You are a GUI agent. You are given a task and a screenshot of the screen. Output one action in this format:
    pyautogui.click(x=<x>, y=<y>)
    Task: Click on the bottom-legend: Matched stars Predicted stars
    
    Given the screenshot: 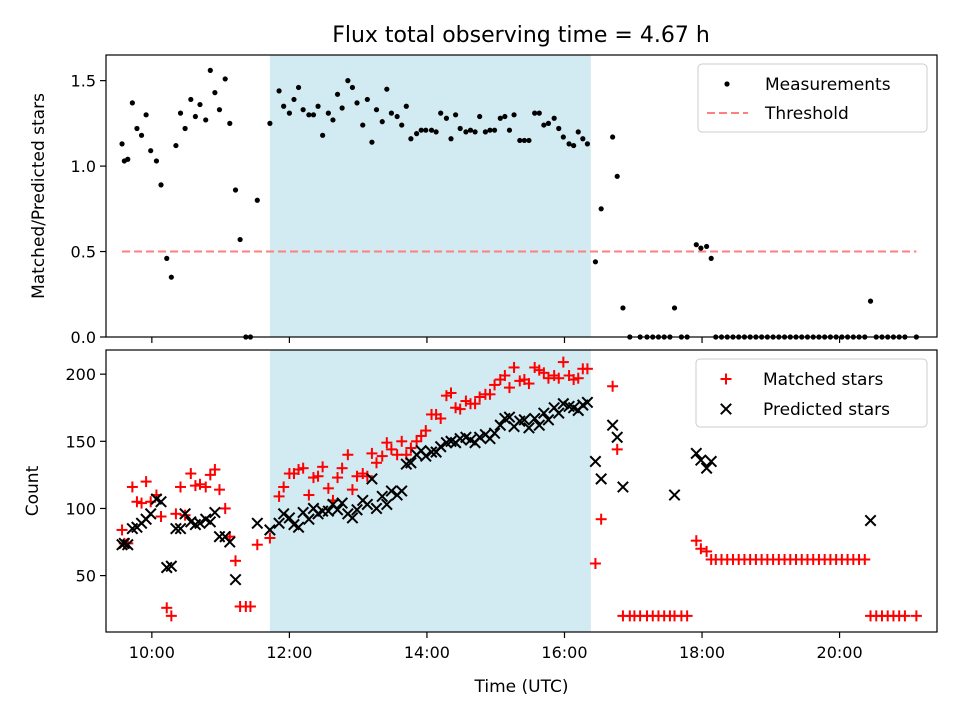 What is the action you would take?
    pyautogui.click(x=811, y=393)
    